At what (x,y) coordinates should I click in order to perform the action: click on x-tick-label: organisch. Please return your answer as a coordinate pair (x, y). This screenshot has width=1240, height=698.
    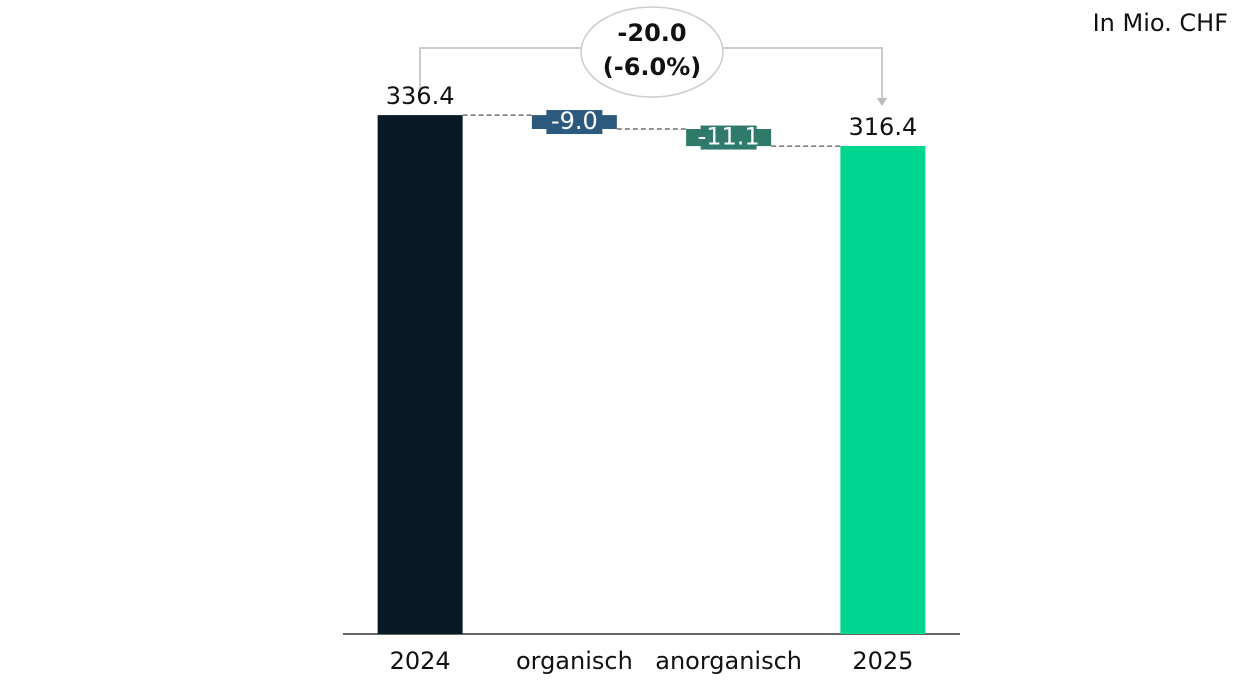
    Looking at the image, I should click on (574, 661).